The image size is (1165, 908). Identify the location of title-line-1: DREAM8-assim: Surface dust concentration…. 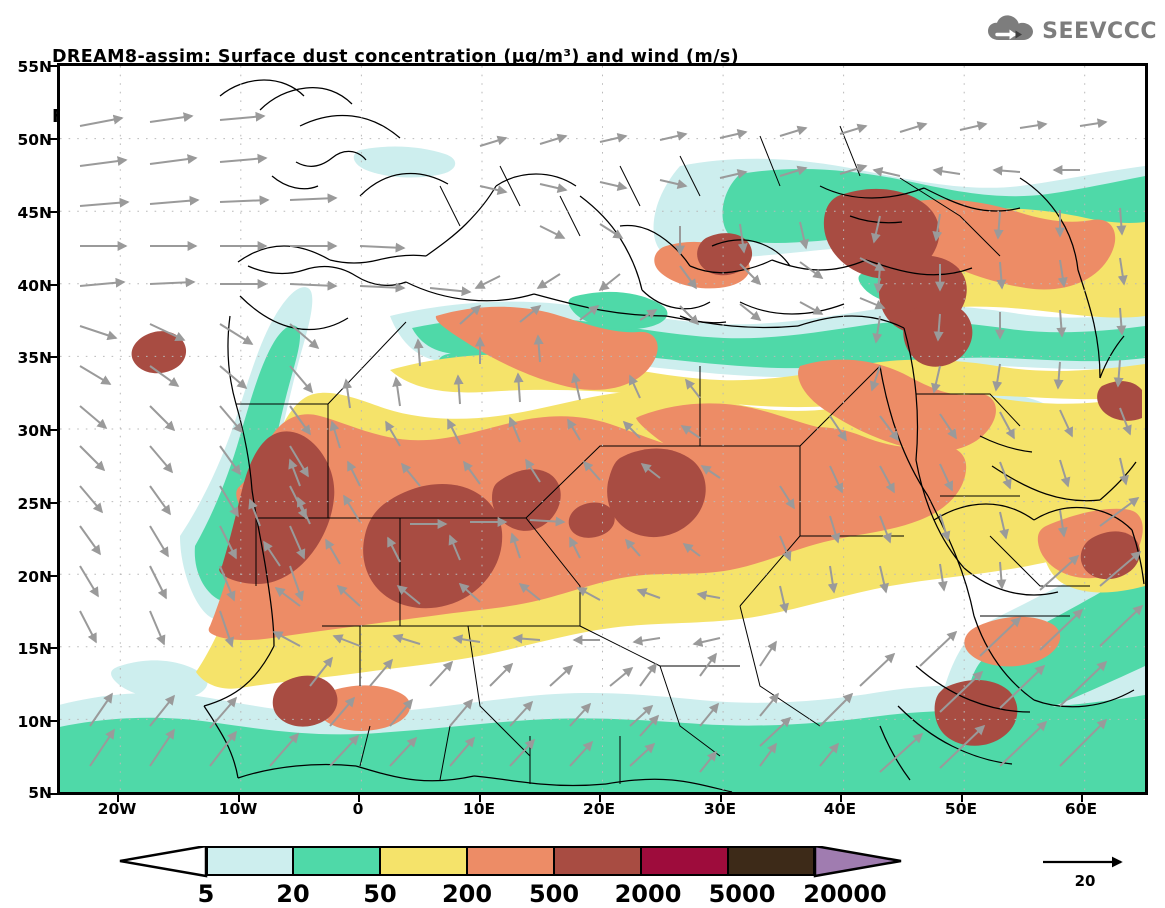
(396, 57).